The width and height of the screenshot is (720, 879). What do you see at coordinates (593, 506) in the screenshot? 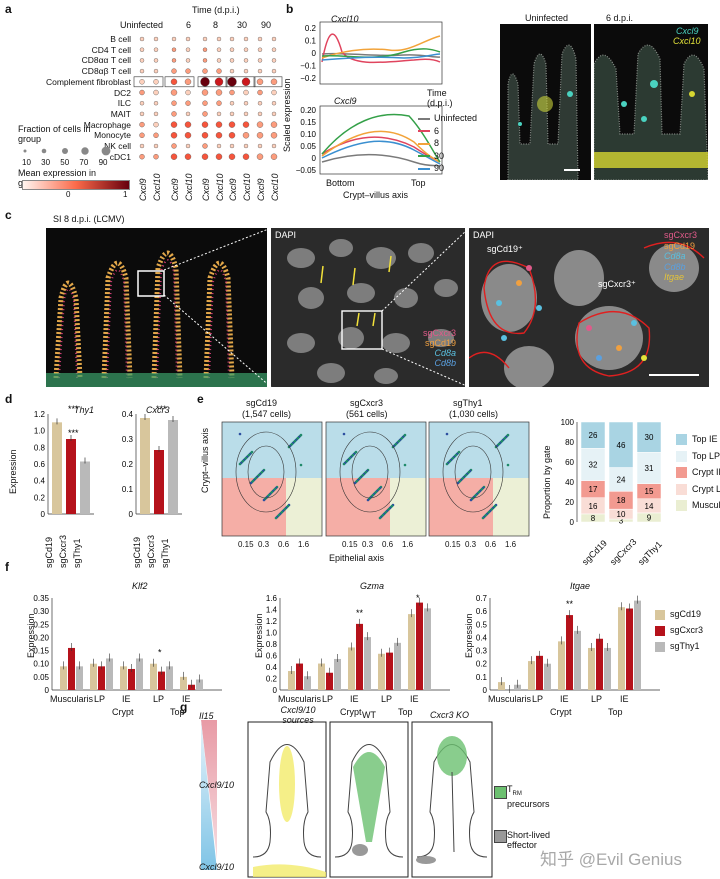
I see `e-stack-label: 16` at bounding box center [593, 506].